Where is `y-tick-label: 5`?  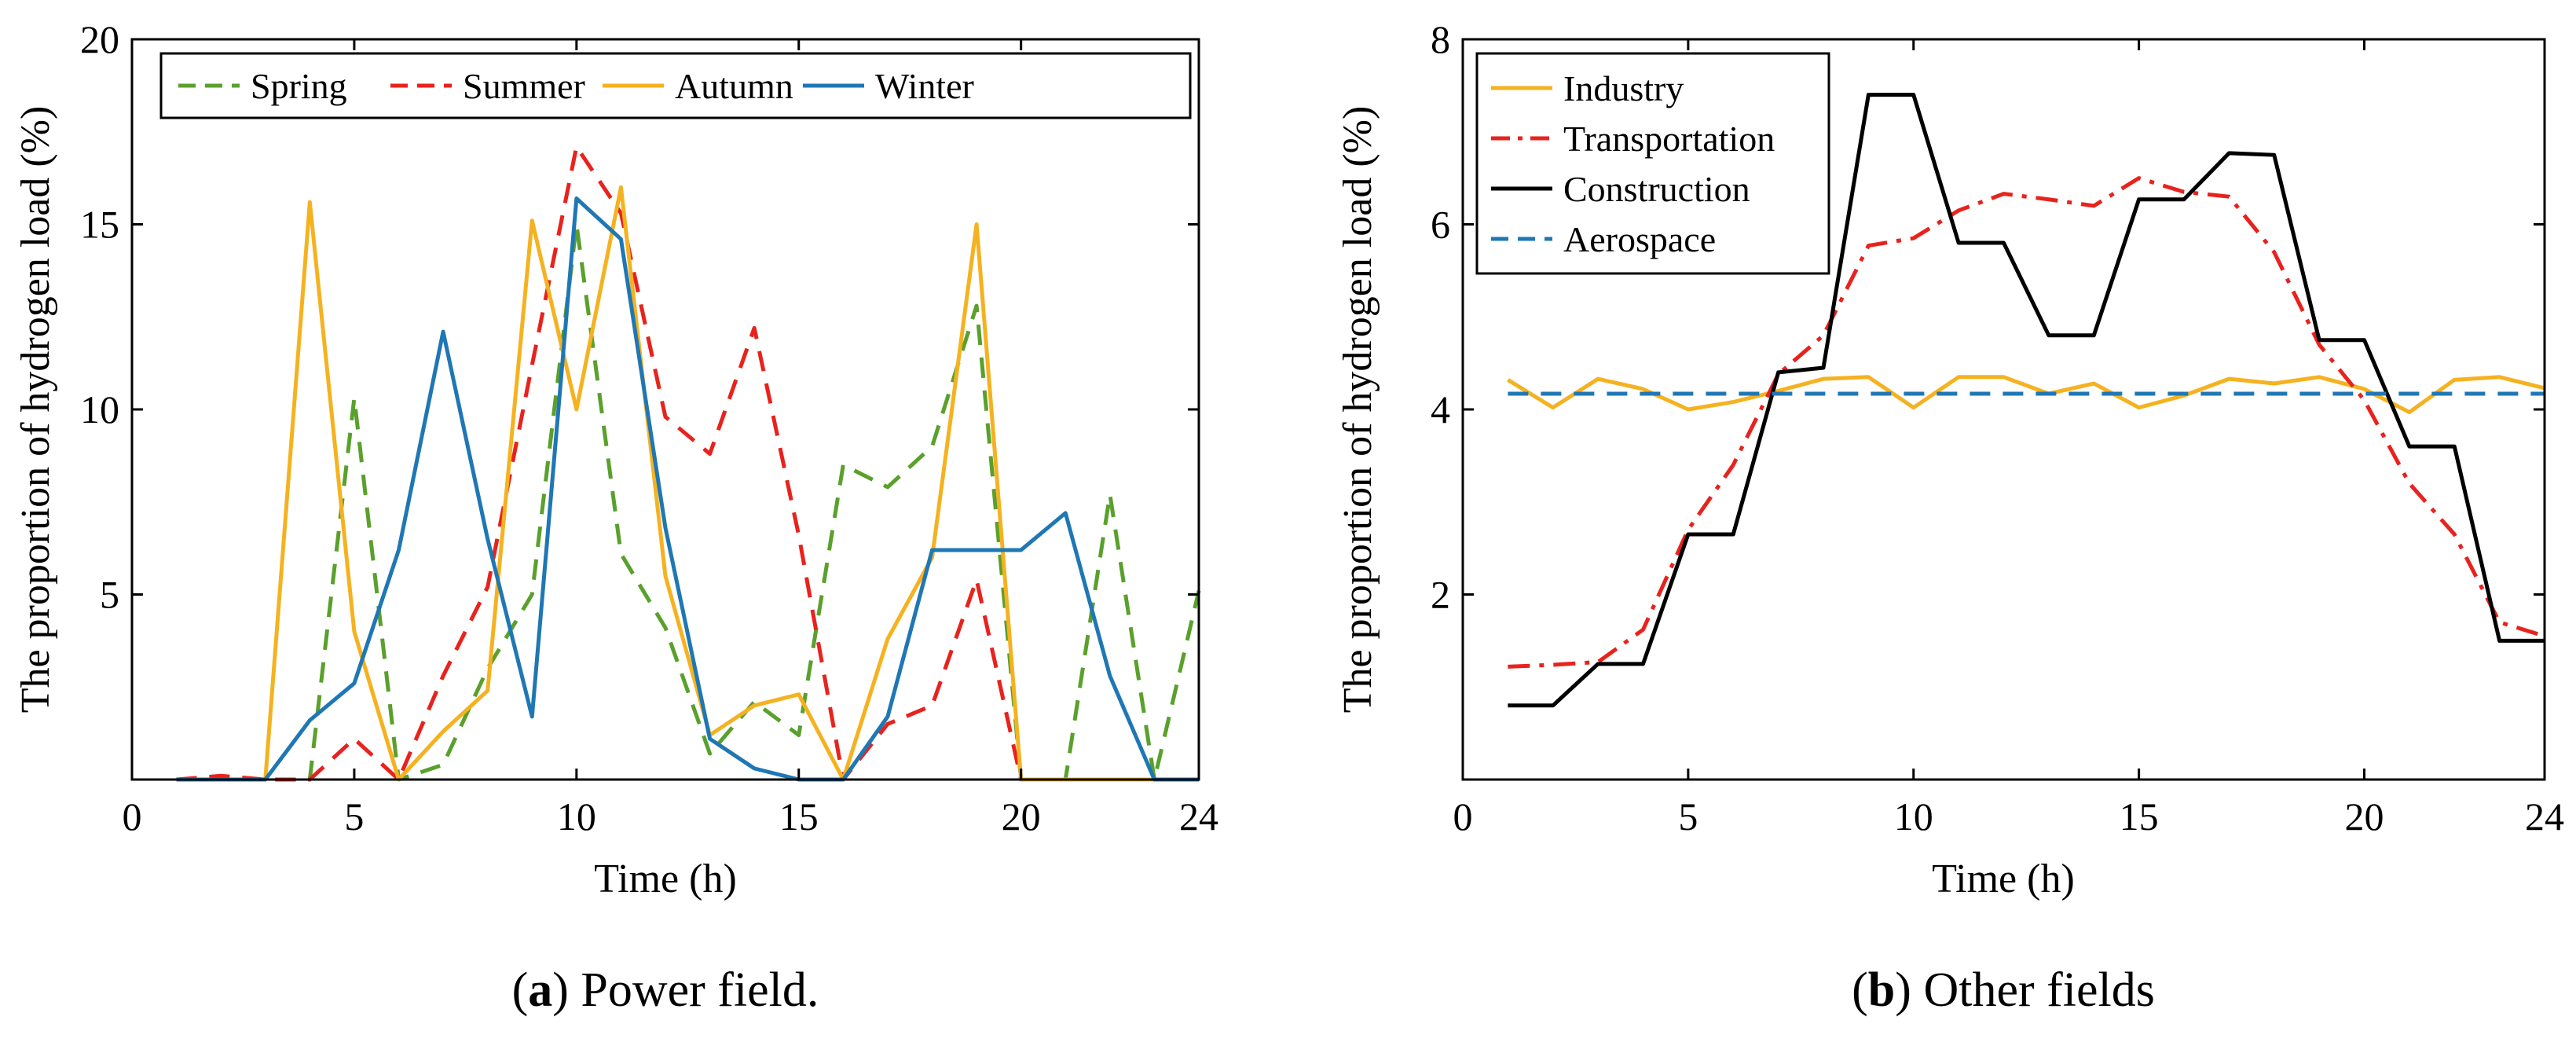
y-tick-label: 5 is located at coordinates (109, 595).